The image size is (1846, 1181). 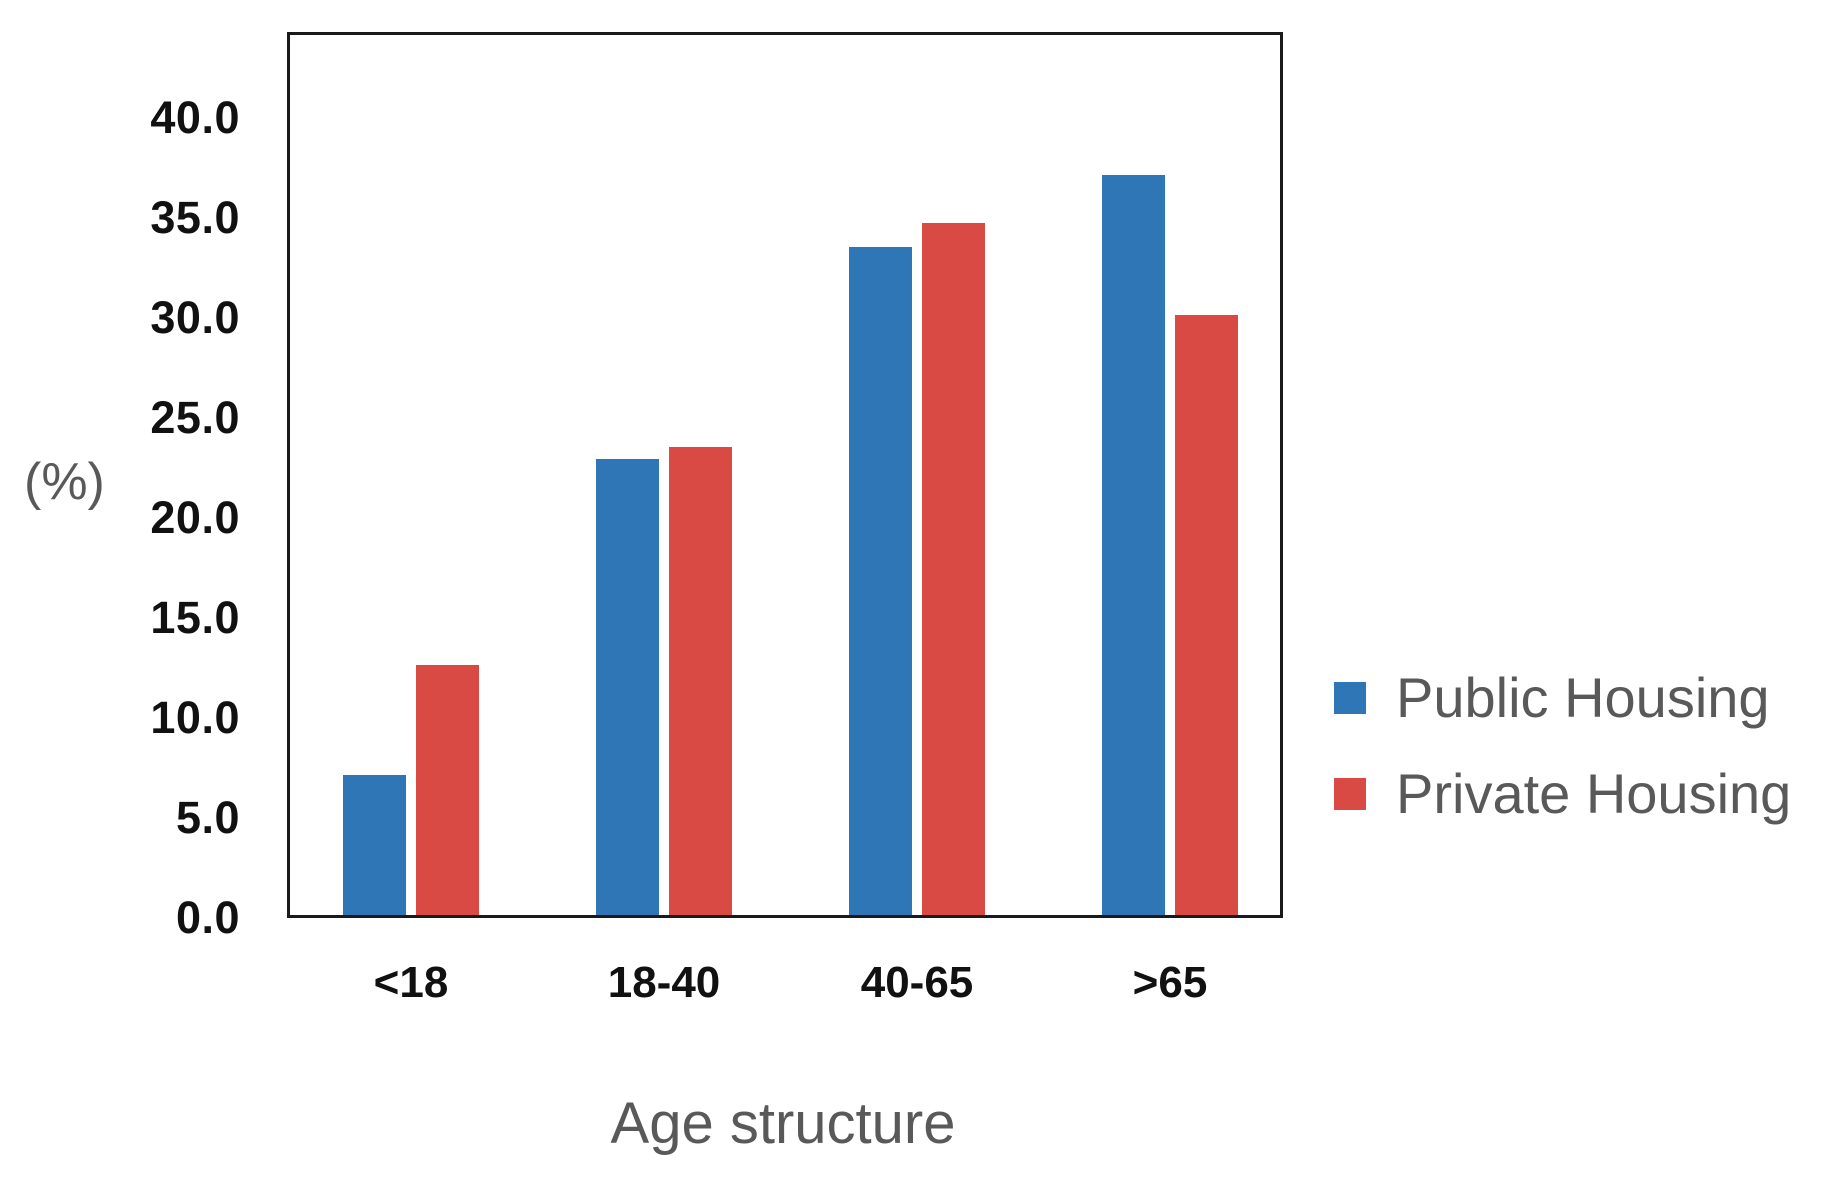 What do you see at coordinates (664, 982) in the screenshot?
I see `x-tick-label-1: 18-40` at bounding box center [664, 982].